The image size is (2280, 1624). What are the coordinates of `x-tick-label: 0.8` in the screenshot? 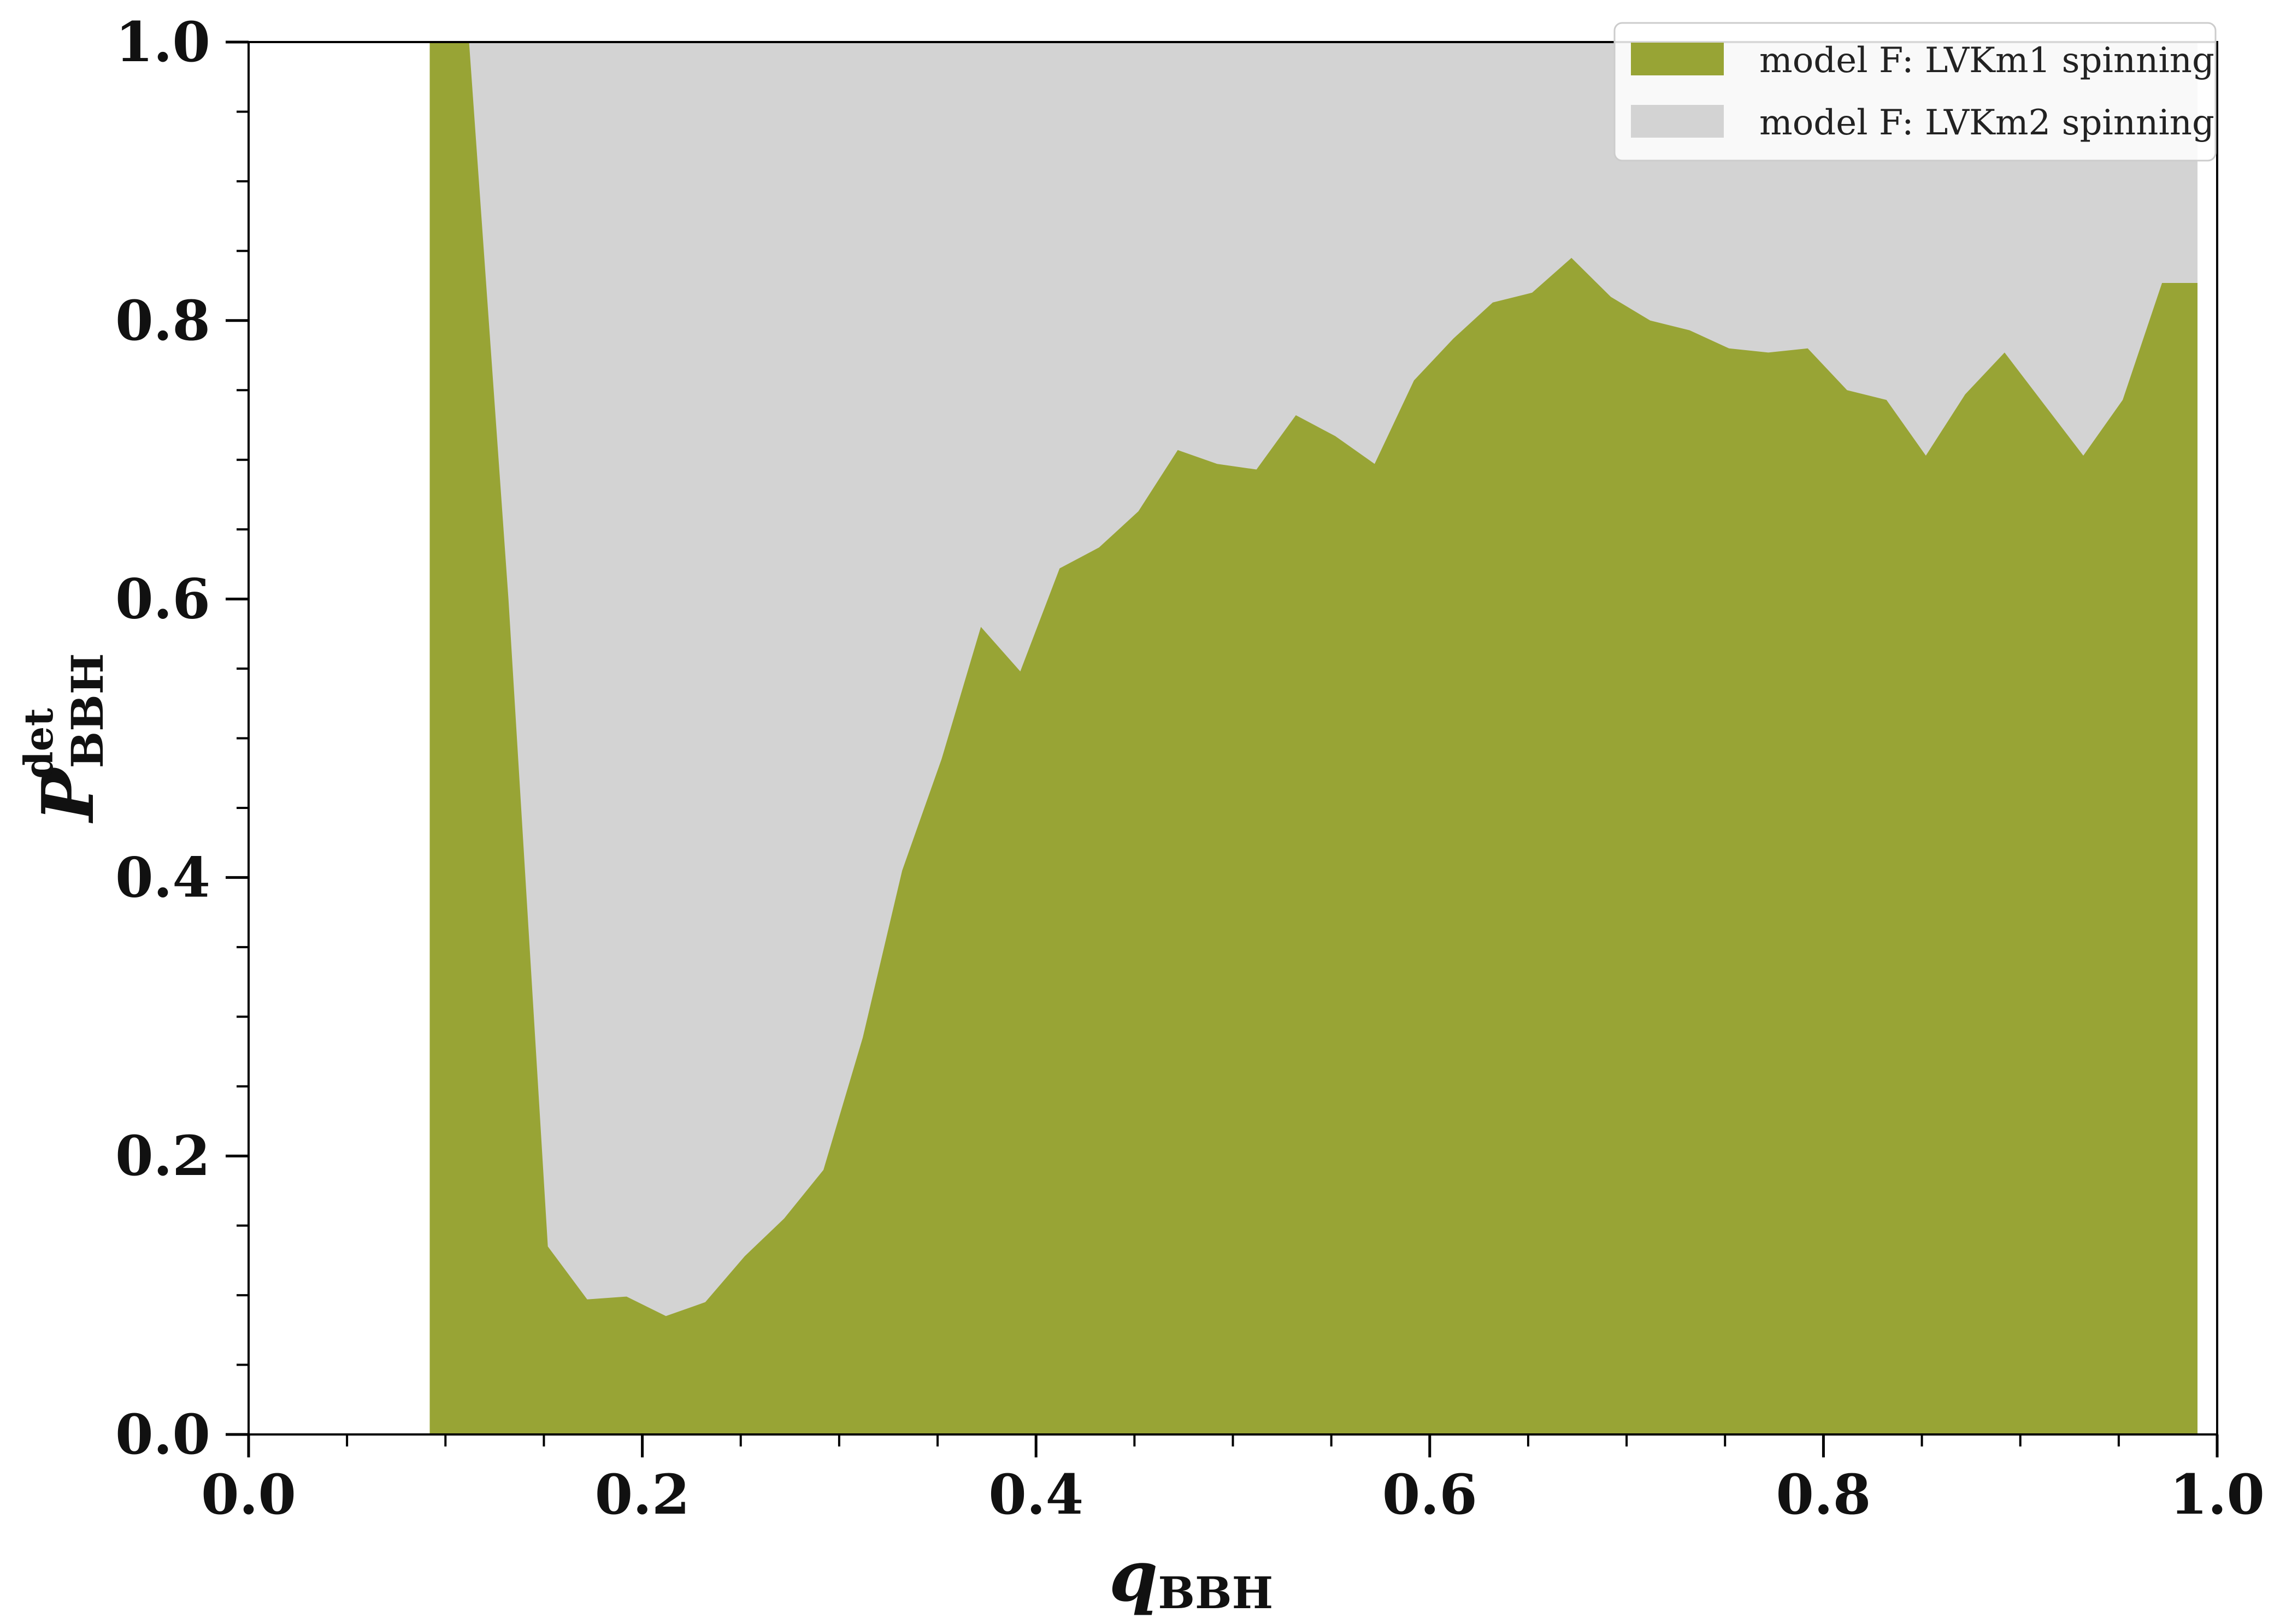 It's located at (1823, 1494).